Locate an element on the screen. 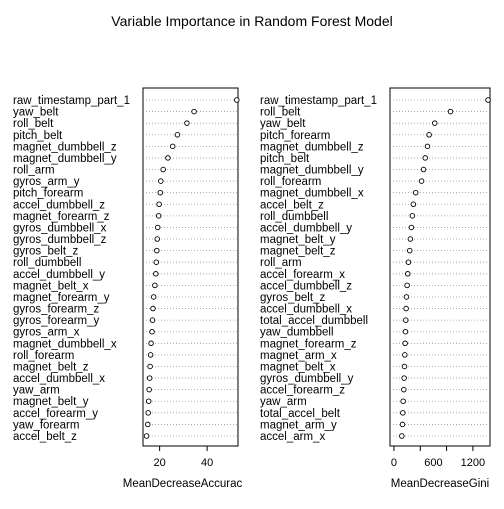  variable-label: gyros_dumbbell_z is located at coordinates (60, 240).